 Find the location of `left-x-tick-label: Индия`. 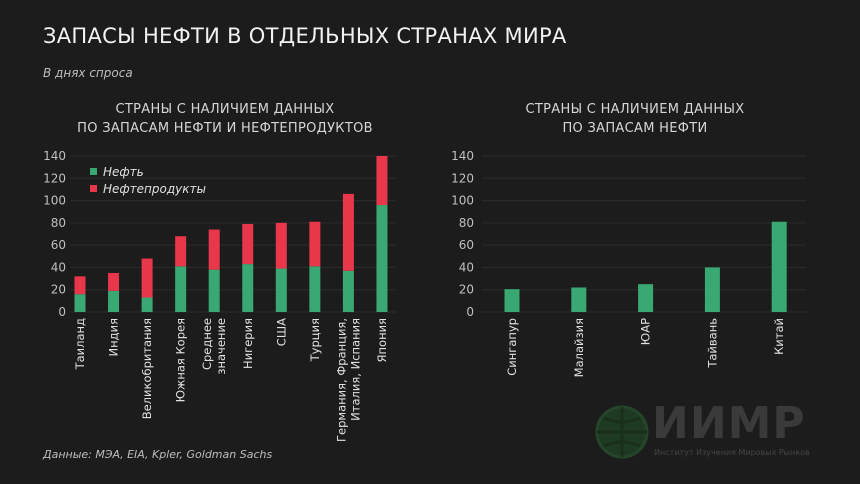

left-x-tick-label: Индия is located at coordinates (114, 337).